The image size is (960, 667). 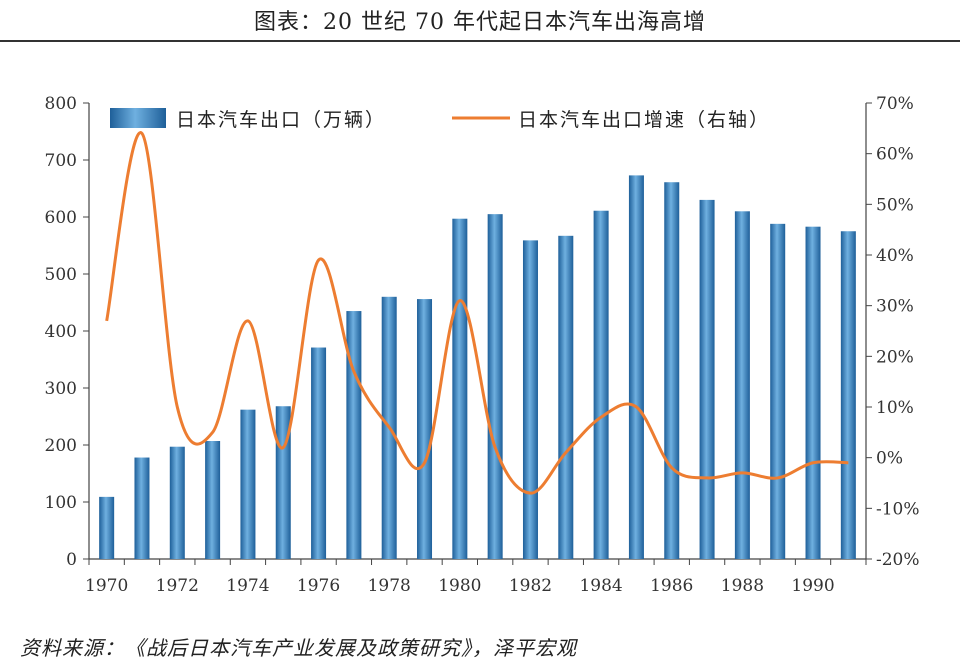 What do you see at coordinates (459, 586) in the screenshot?
I see `x-tick-label: 1980` at bounding box center [459, 586].